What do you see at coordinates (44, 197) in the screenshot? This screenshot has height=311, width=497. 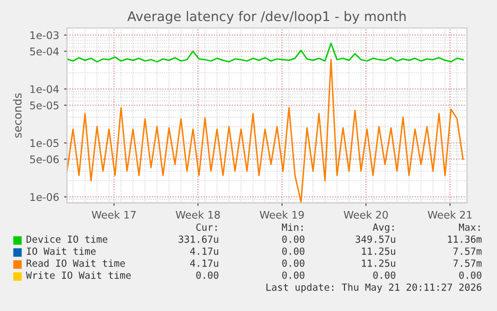 I see `y-tick-label: 1e-06` at bounding box center [44, 197].